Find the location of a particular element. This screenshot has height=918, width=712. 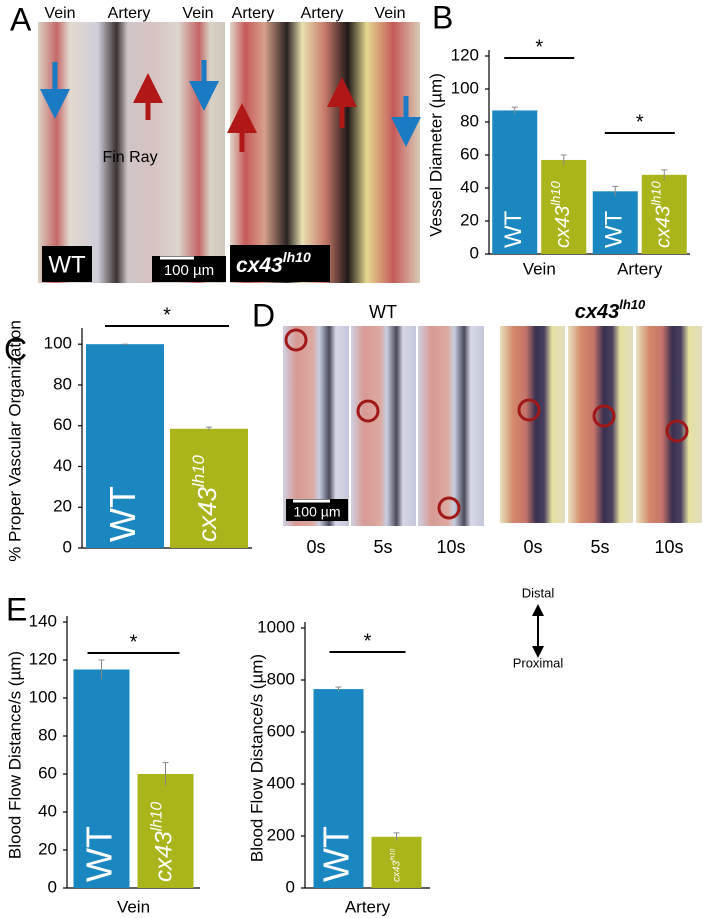

cell-markers is located at coordinates (486, 424).